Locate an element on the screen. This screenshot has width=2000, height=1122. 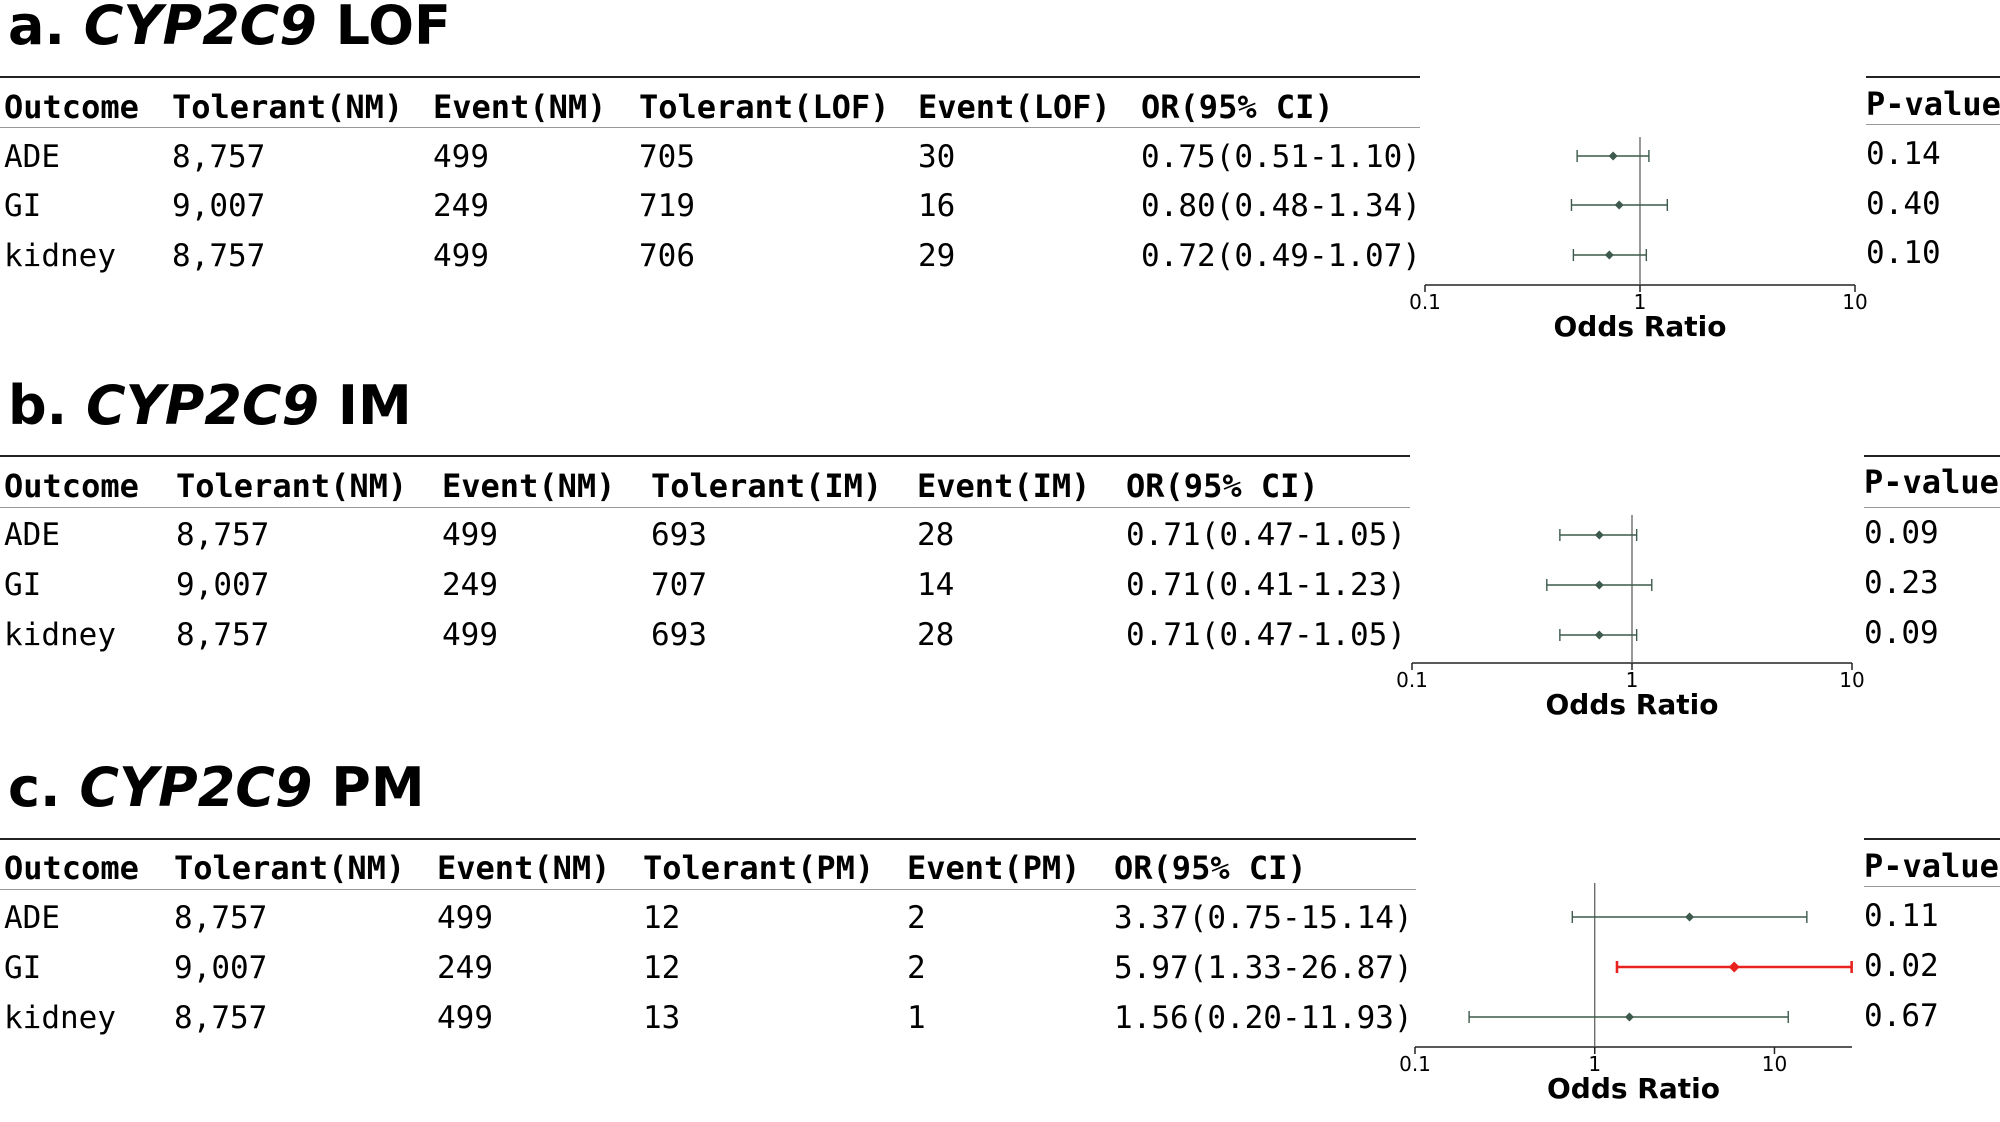
column-header: Event(NM) is located at coordinates (529, 486).